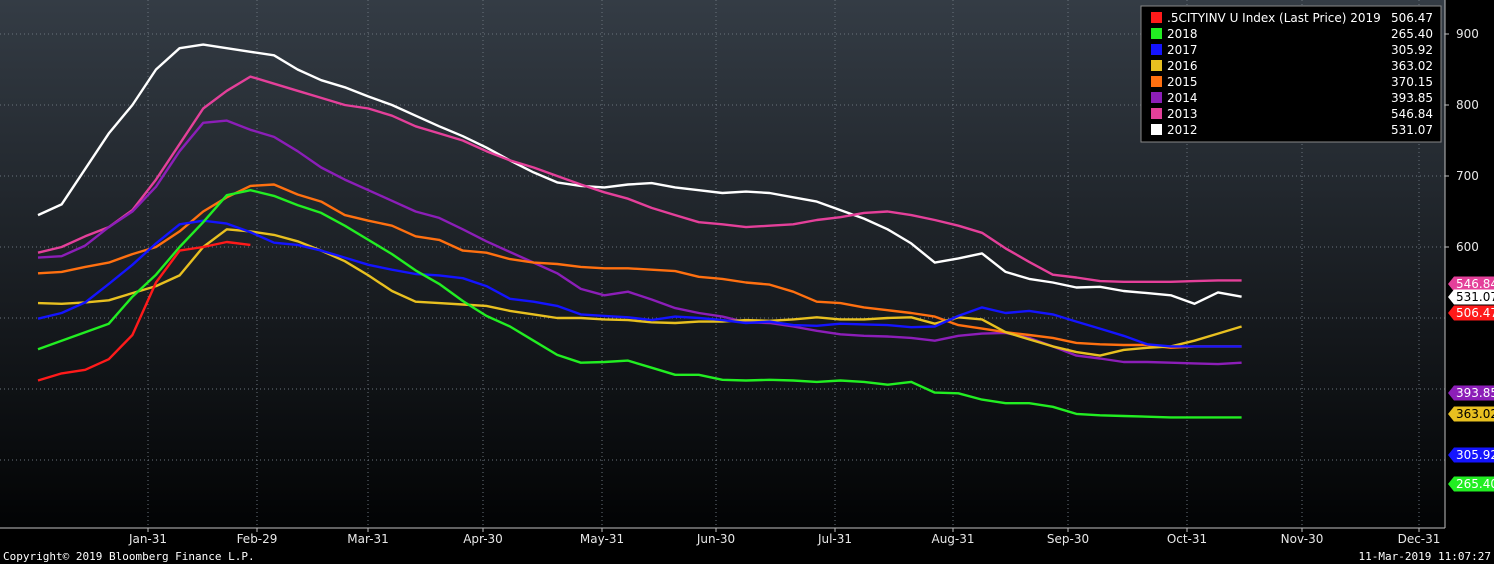 This screenshot has height=564, width=1494. Describe the element at coordinates (1425, 556) in the screenshot. I see `timestamp-text: 11-Mar-2019 11:07:27` at that location.